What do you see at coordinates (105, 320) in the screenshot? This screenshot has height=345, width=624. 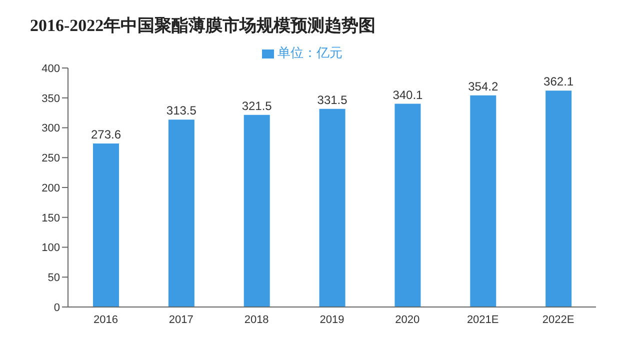 I see `x-tick-label: 2016` at bounding box center [105, 320].